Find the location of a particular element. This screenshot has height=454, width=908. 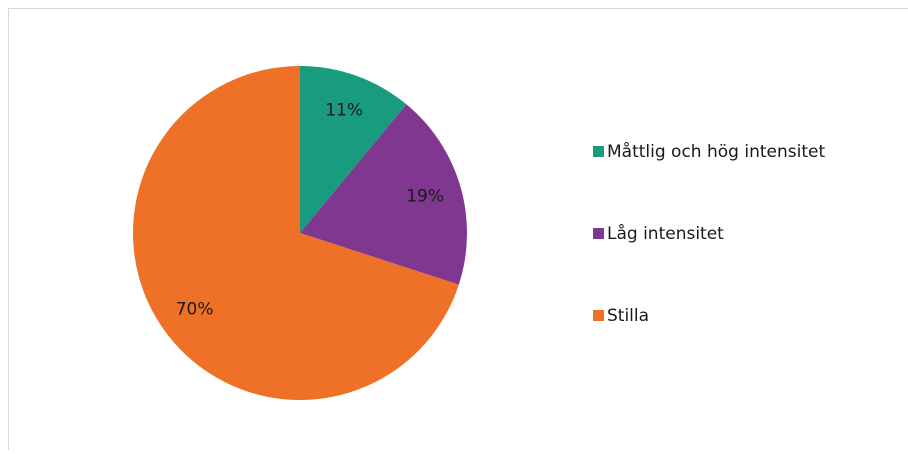

data-label: 19% is located at coordinates (425, 197).